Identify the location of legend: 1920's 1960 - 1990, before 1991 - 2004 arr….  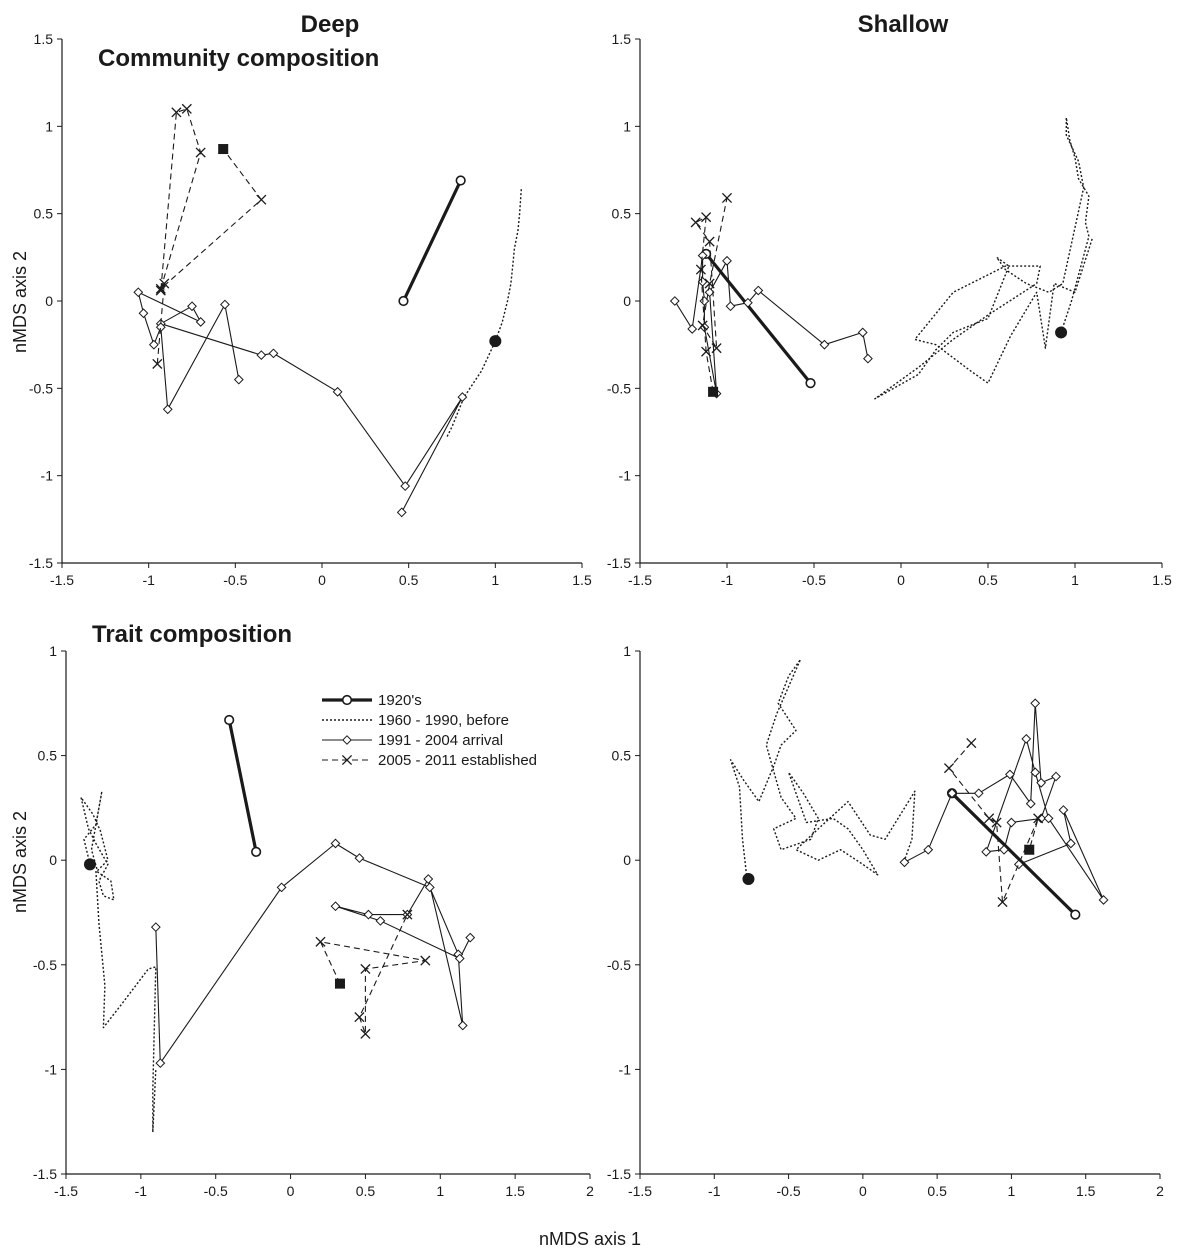
(429, 730).